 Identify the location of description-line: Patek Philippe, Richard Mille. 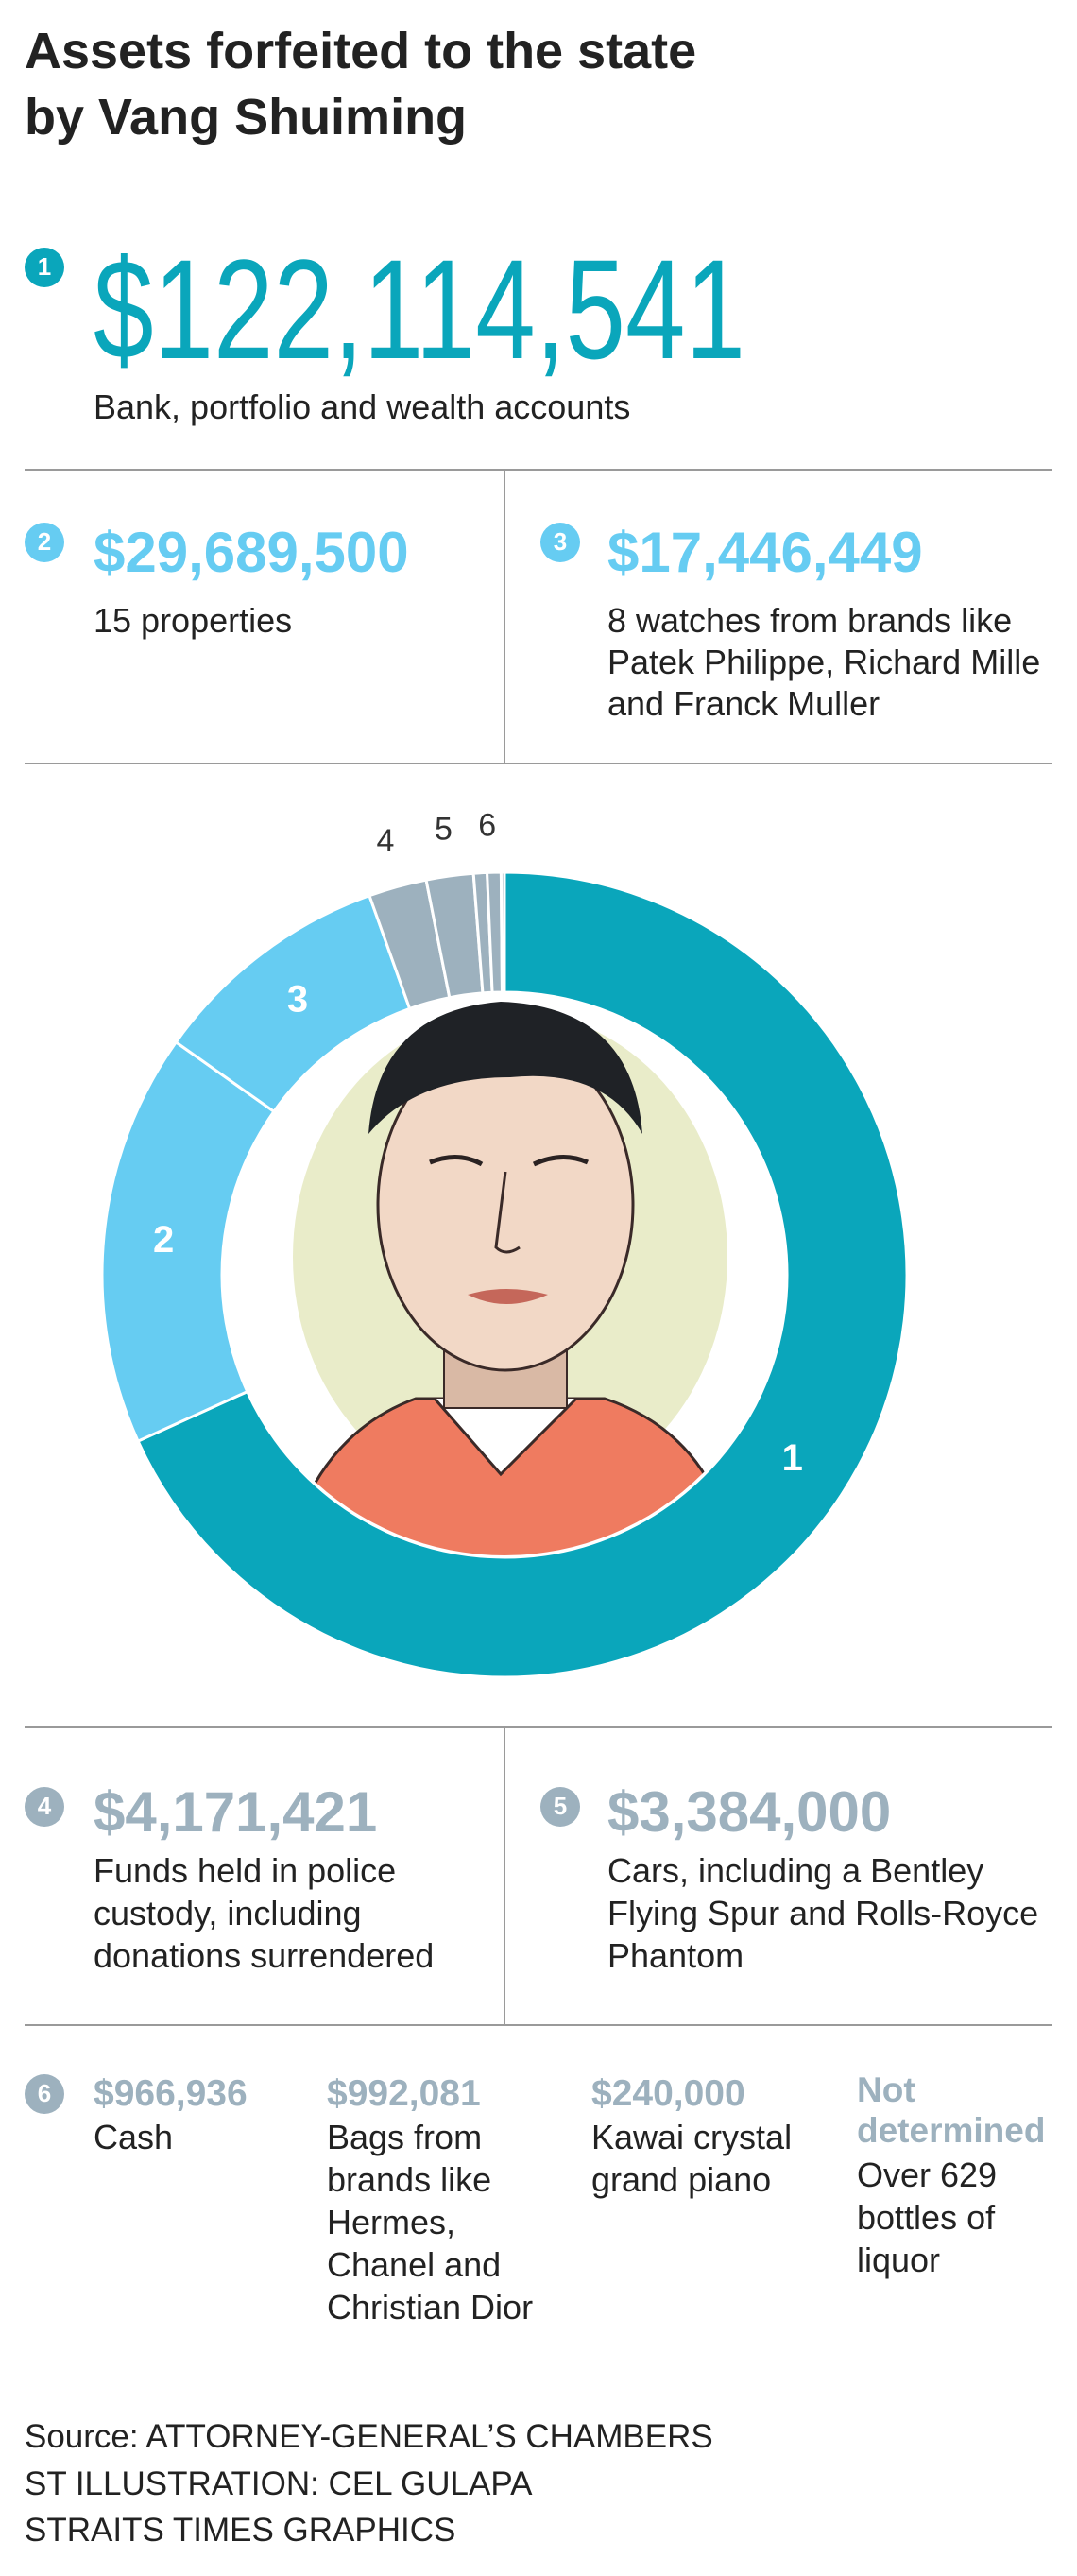
(823, 662).